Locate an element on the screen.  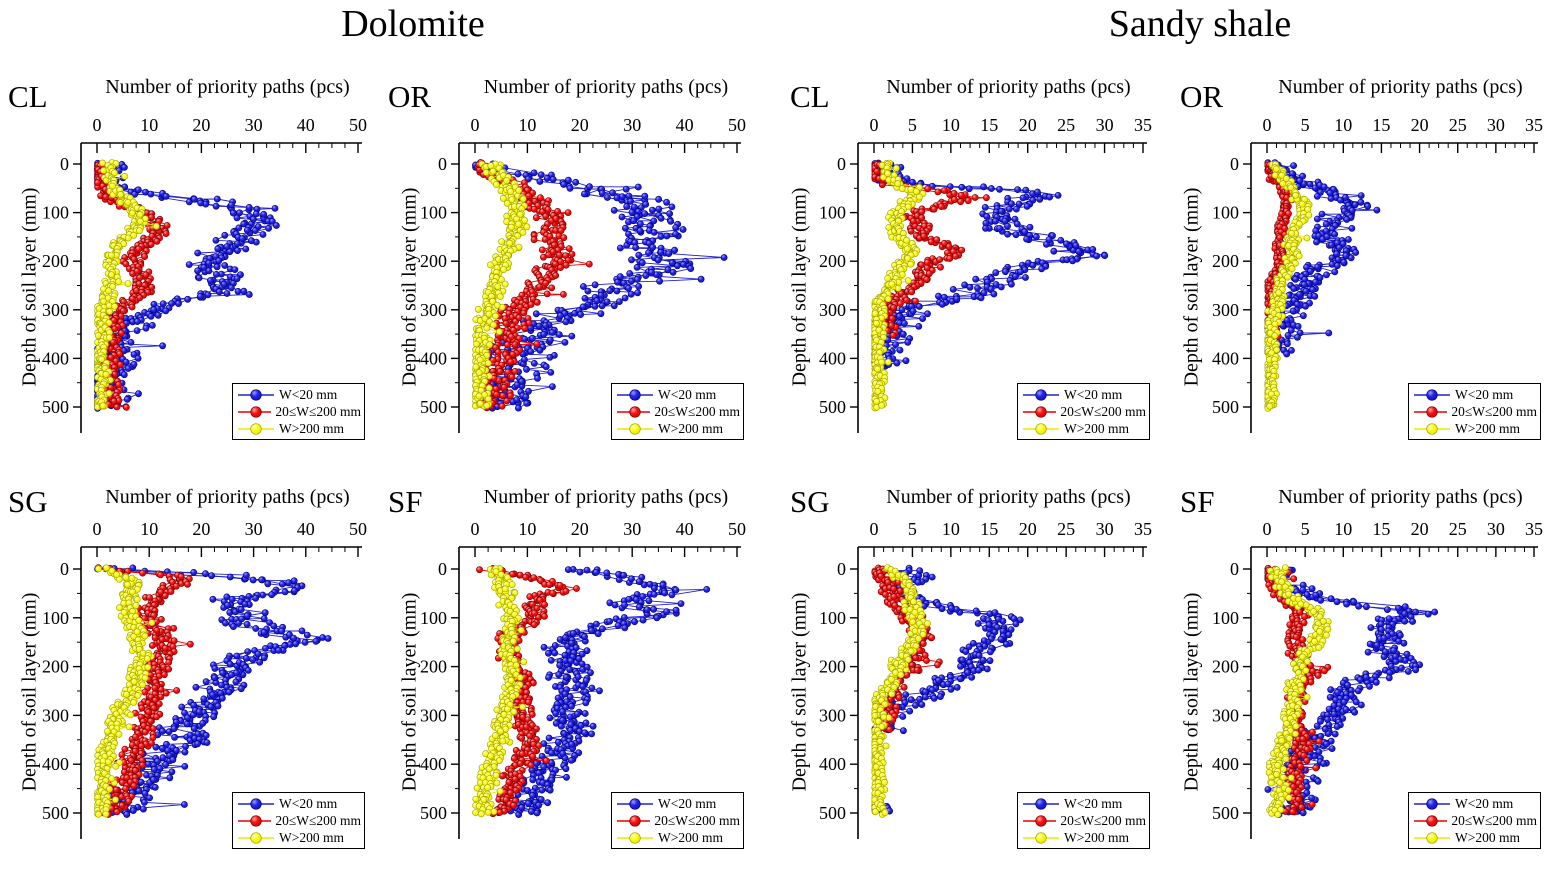
panel-label-sg-sandy: SG is located at coordinates (810, 501).